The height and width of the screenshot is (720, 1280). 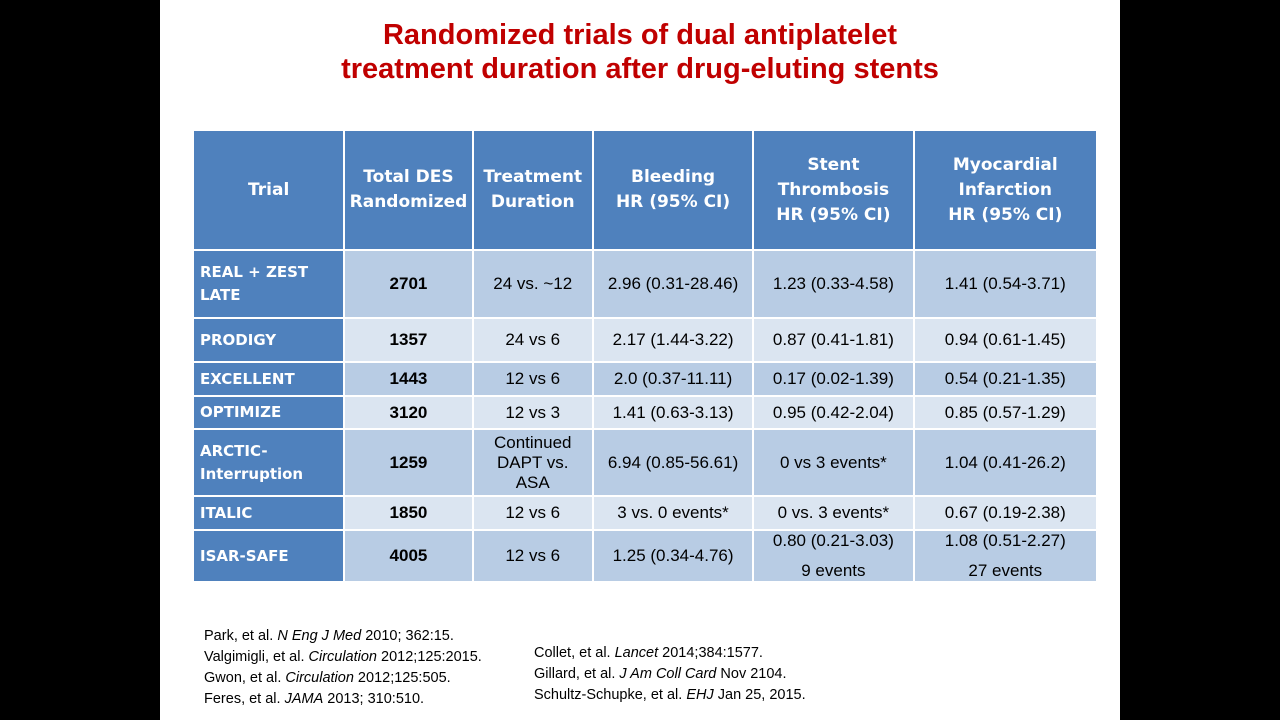 What do you see at coordinates (673, 556) in the screenshot?
I see `bleeding-hr: 1.25 (0.34-4.76)` at bounding box center [673, 556].